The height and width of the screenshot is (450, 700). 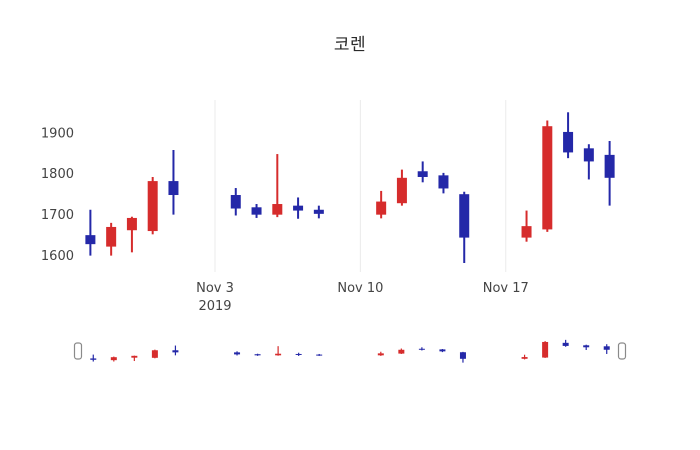 I want to click on y-tick-label: 1900, so click(x=57, y=133).